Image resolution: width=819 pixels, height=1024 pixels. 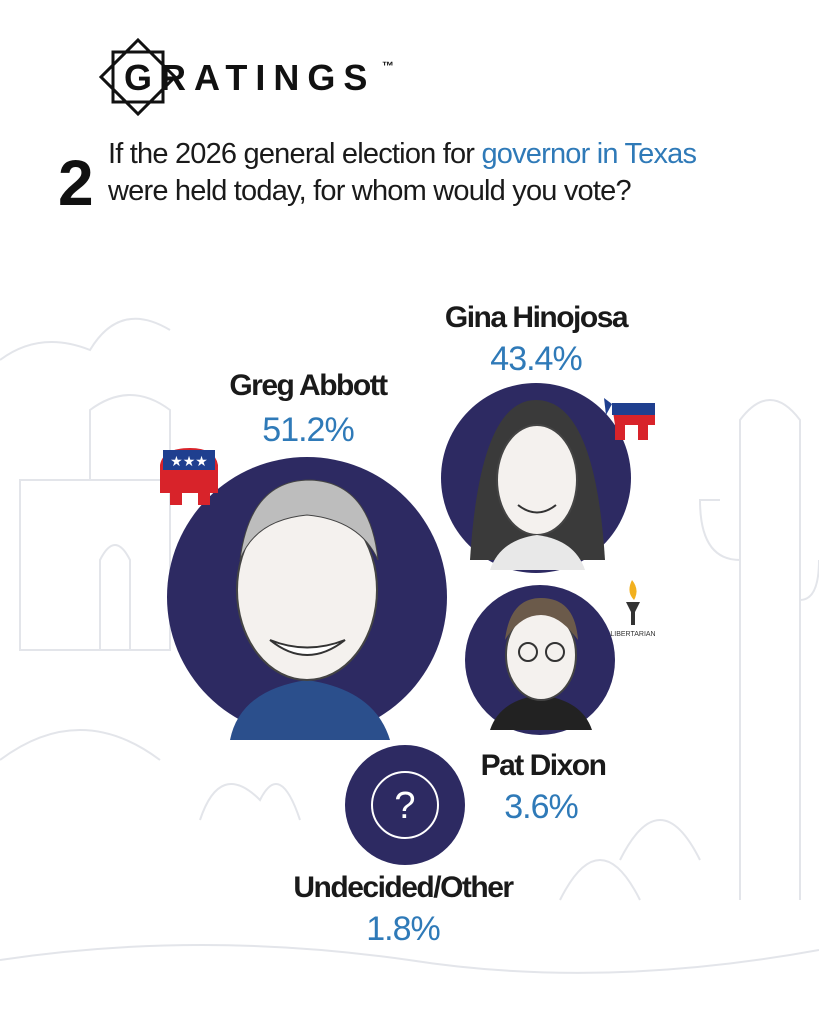 What do you see at coordinates (75, 183) in the screenshot?
I see `question-number: 2` at bounding box center [75, 183].